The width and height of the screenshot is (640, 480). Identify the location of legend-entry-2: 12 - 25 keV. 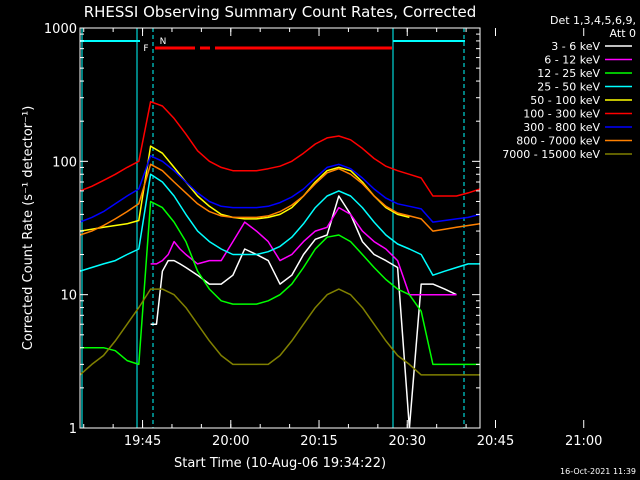
(568, 73).